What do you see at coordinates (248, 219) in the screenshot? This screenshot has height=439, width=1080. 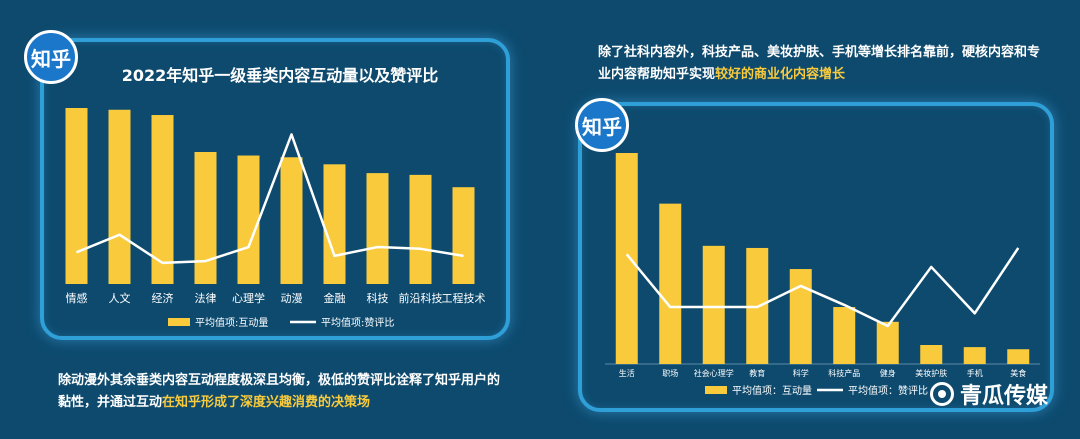 I see `chart1-bar-心理学` at bounding box center [248, 219].